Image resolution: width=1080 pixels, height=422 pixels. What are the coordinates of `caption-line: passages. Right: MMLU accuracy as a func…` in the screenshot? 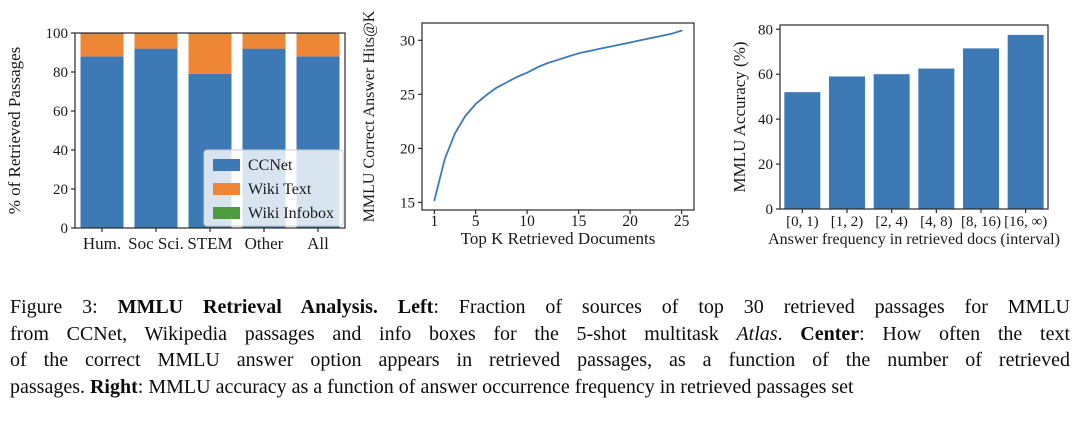 It's located at (540, 387).